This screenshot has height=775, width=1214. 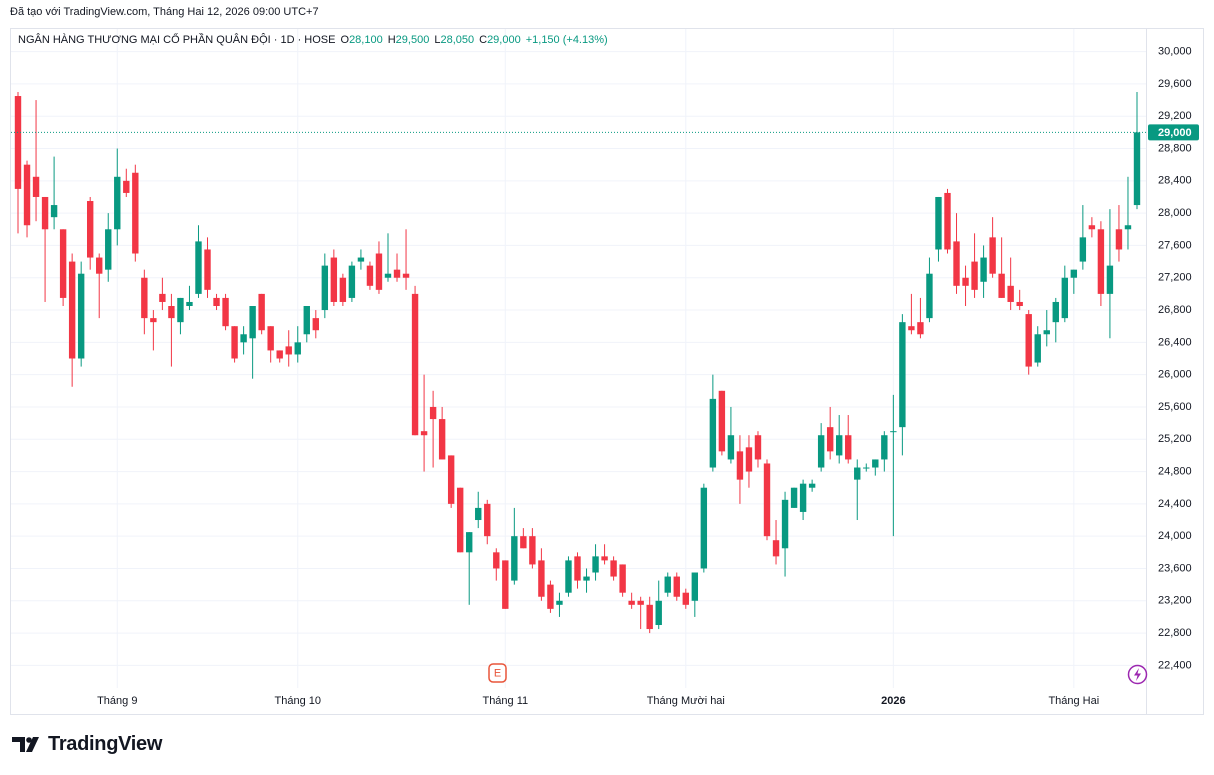 I want to click on earnings-marker: E, so click(x=497, y=673).